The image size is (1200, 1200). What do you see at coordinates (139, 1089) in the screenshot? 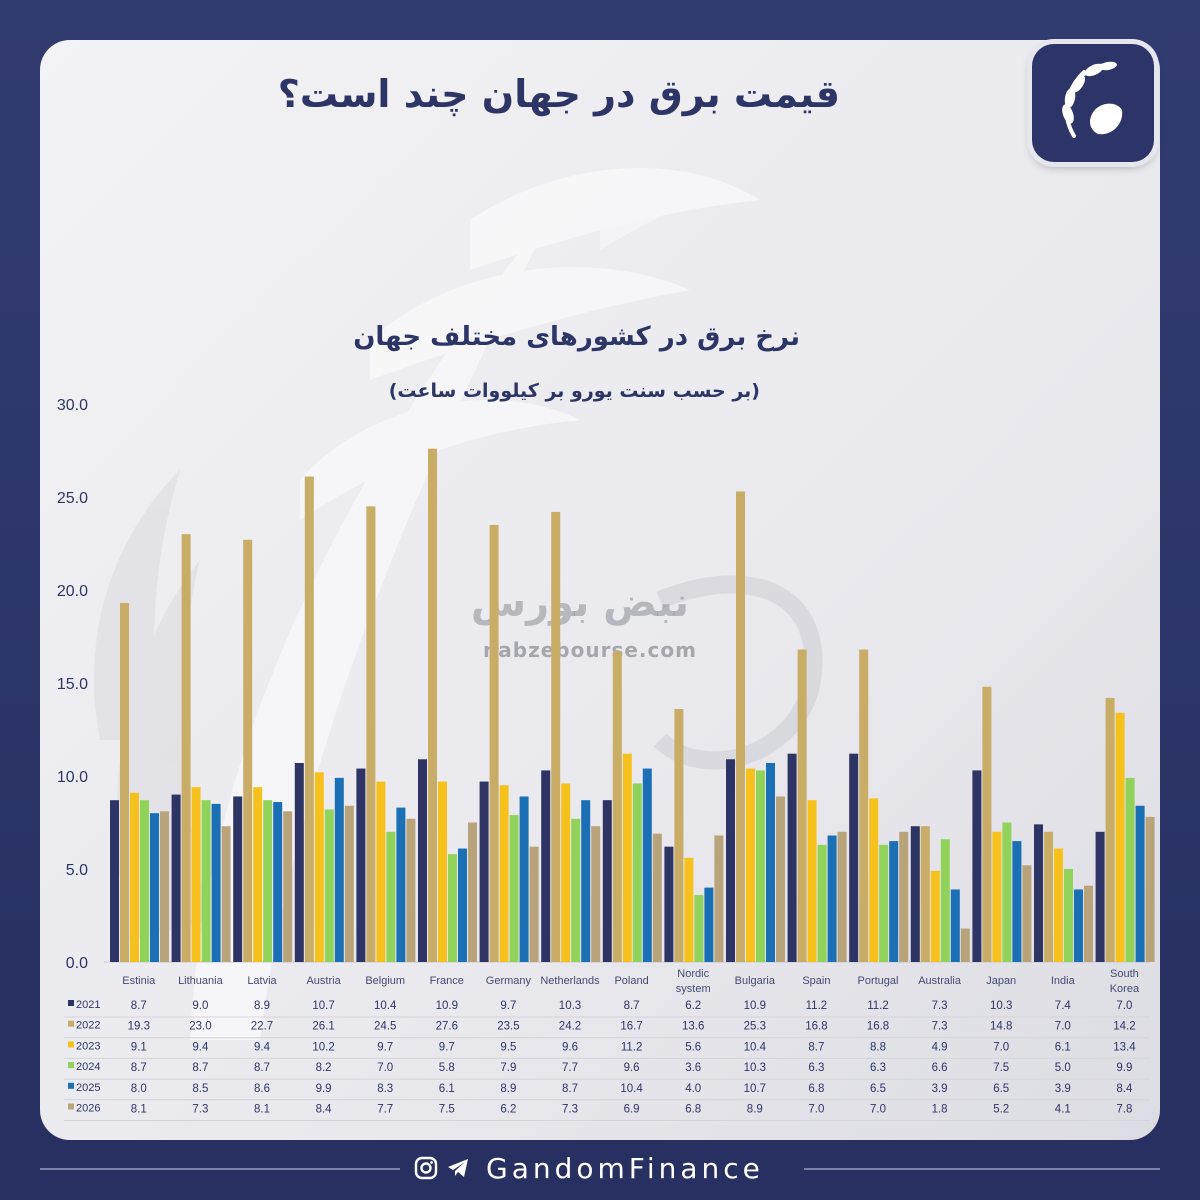
I see `table-cell: 8.0` at bounding box center [139, 1089].